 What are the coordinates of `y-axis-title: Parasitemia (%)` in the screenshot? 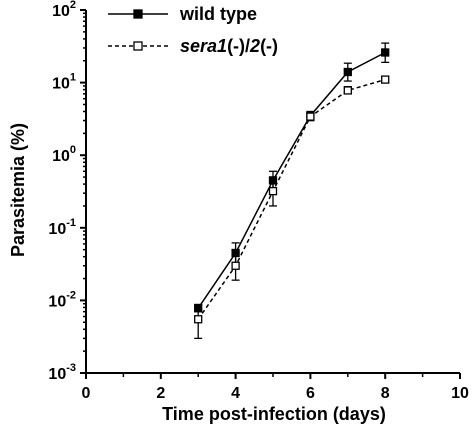 It's located at (18, 190).